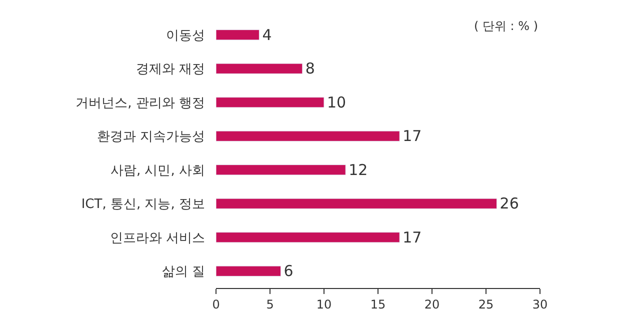 The image size is (625, 323). What do you see at coordinates (509, 203) in the screenshot?
I see `data-label: 26` at bounding box center [509, 203].